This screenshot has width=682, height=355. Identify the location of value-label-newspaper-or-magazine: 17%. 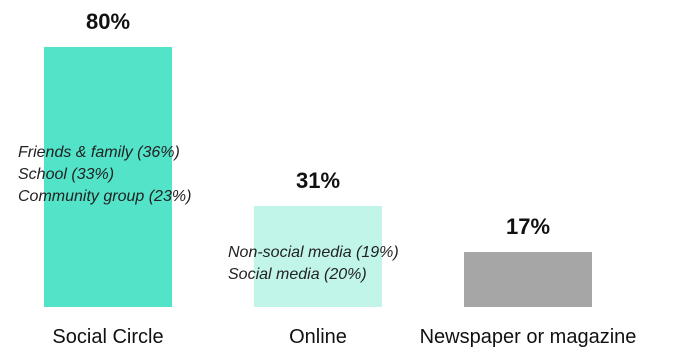
(528, 226).